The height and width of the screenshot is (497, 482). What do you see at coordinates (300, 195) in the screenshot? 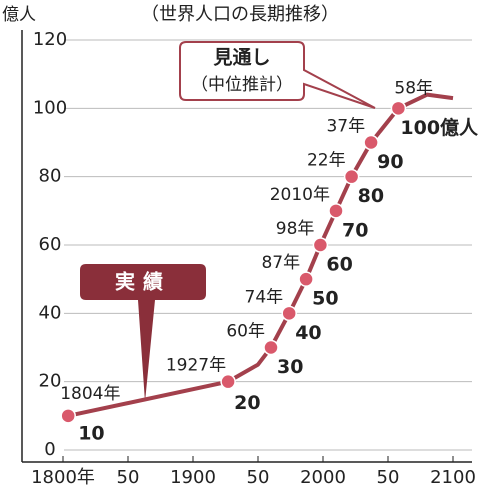
I see `point-label: 2010年` at bounding box center [300, 195].